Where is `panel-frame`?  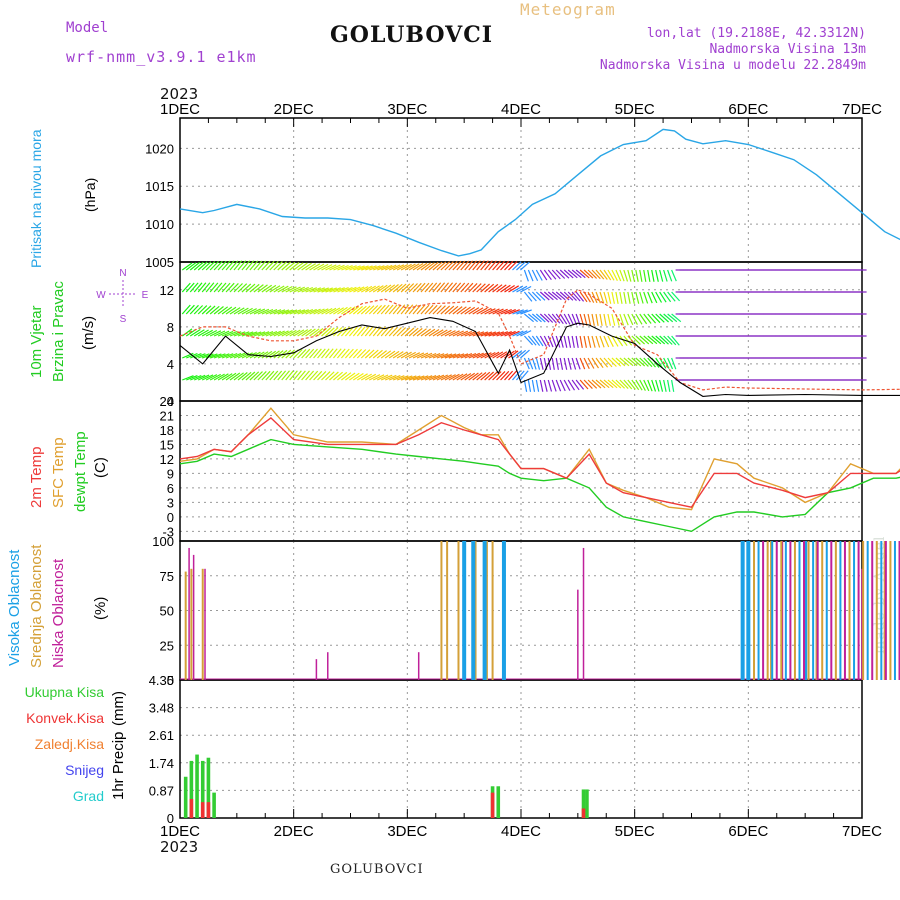 panel-frame is located at coordinates (521, 749).